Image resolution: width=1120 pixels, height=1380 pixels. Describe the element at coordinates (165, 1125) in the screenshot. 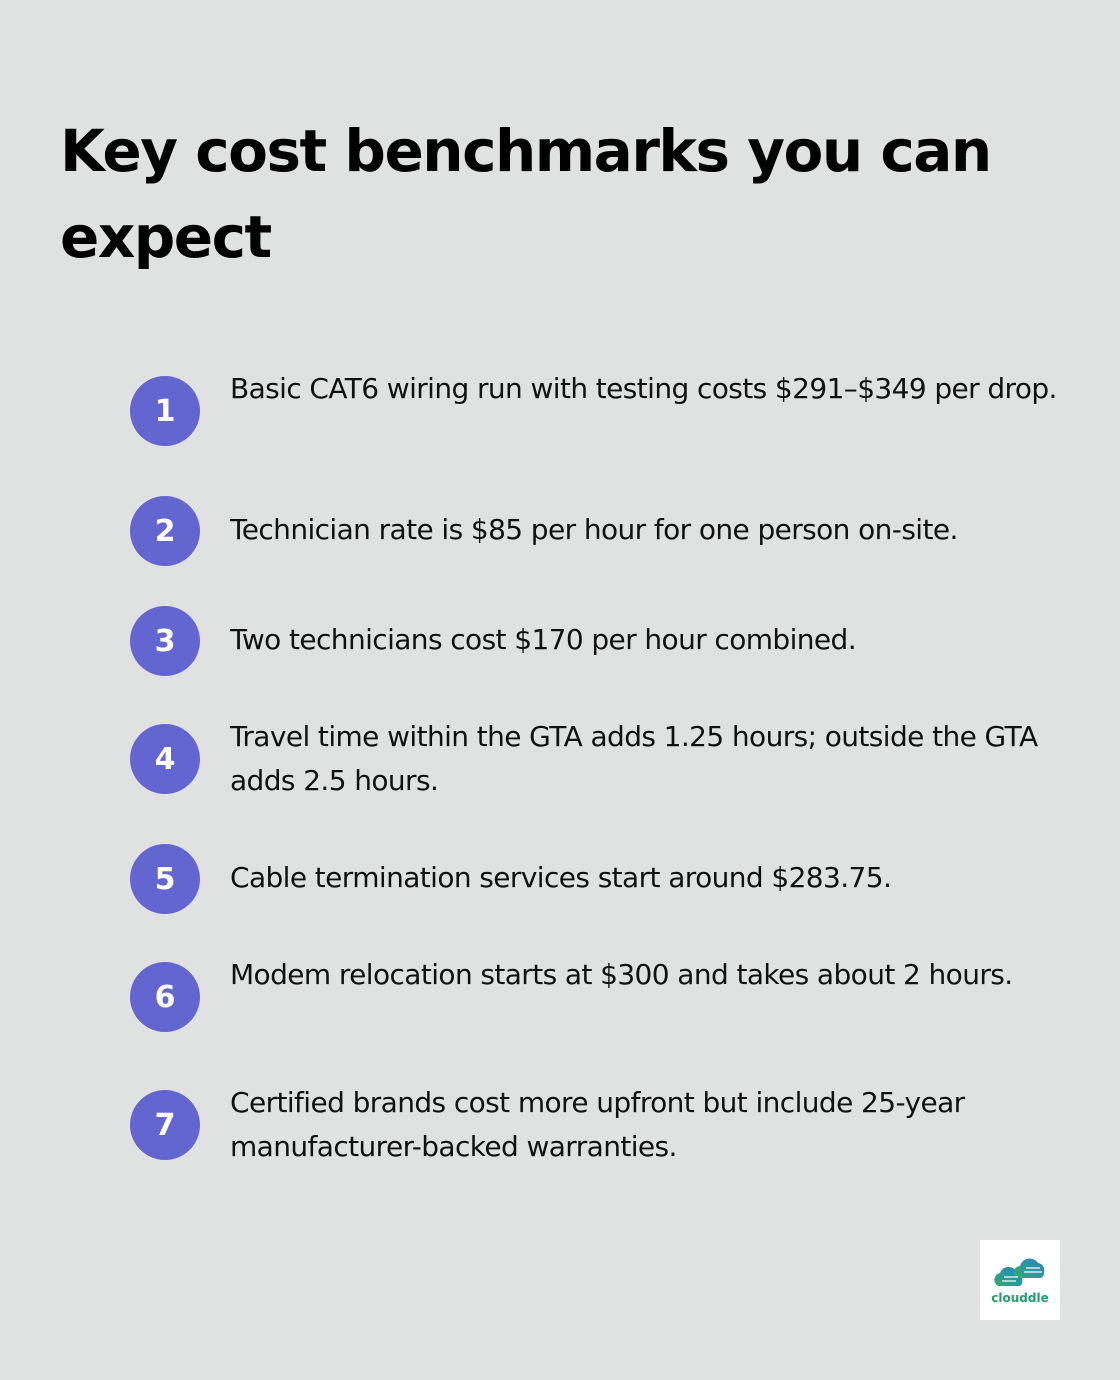

I see `number-badge: 7` at that location.